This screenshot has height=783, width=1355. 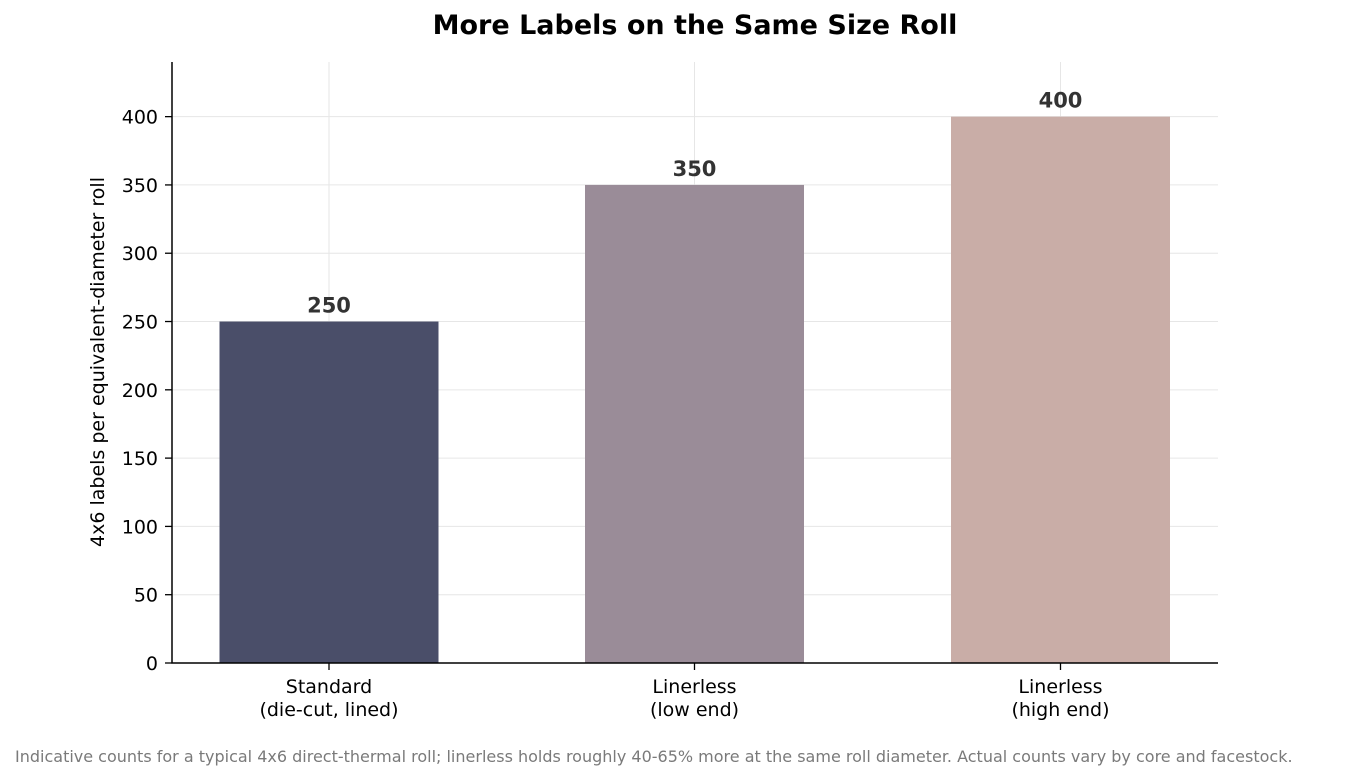 What do you see at coordinates (329, 306) in the screenshot?
I see `data-label: 250` at bounding box center [329, 306].